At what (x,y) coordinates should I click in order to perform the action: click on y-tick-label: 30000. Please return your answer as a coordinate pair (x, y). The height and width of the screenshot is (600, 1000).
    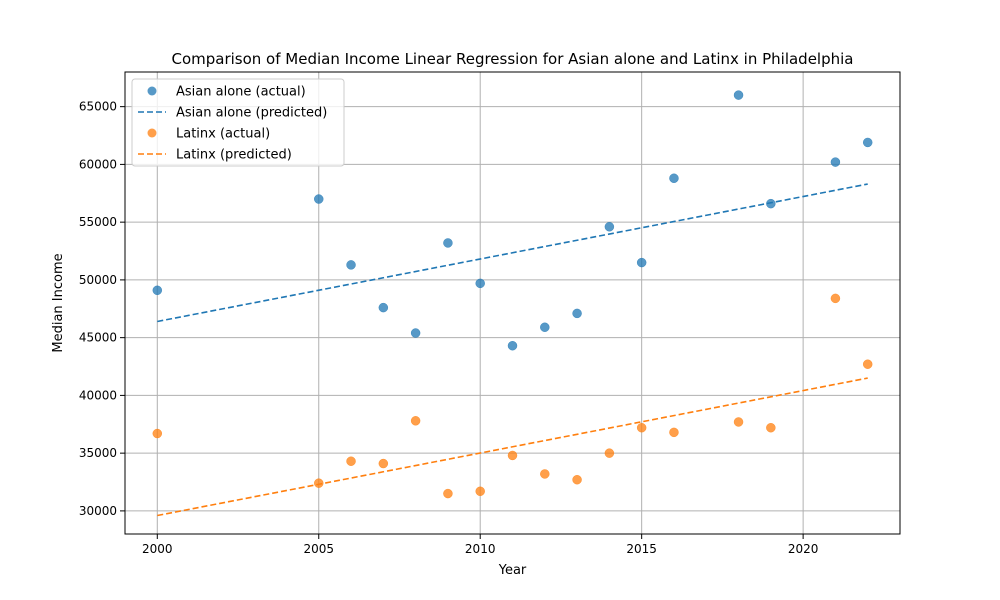
    Looking at the image, I should click on (98, 511).